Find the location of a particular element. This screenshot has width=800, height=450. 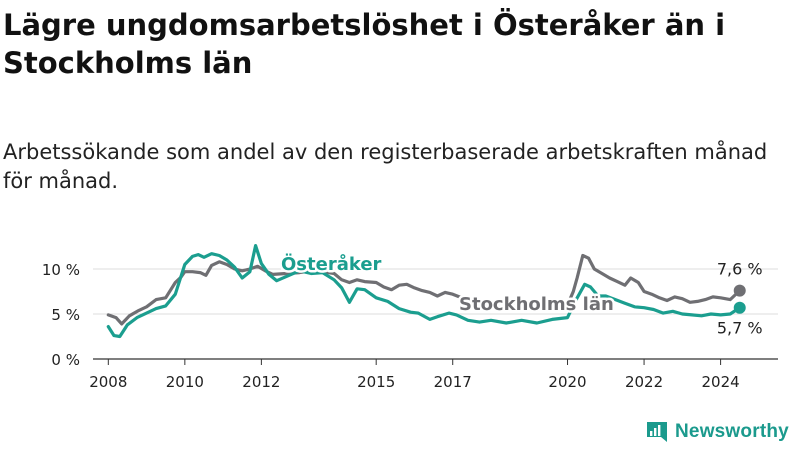

end-marker-osteraker is located at coordinates (739, 307).